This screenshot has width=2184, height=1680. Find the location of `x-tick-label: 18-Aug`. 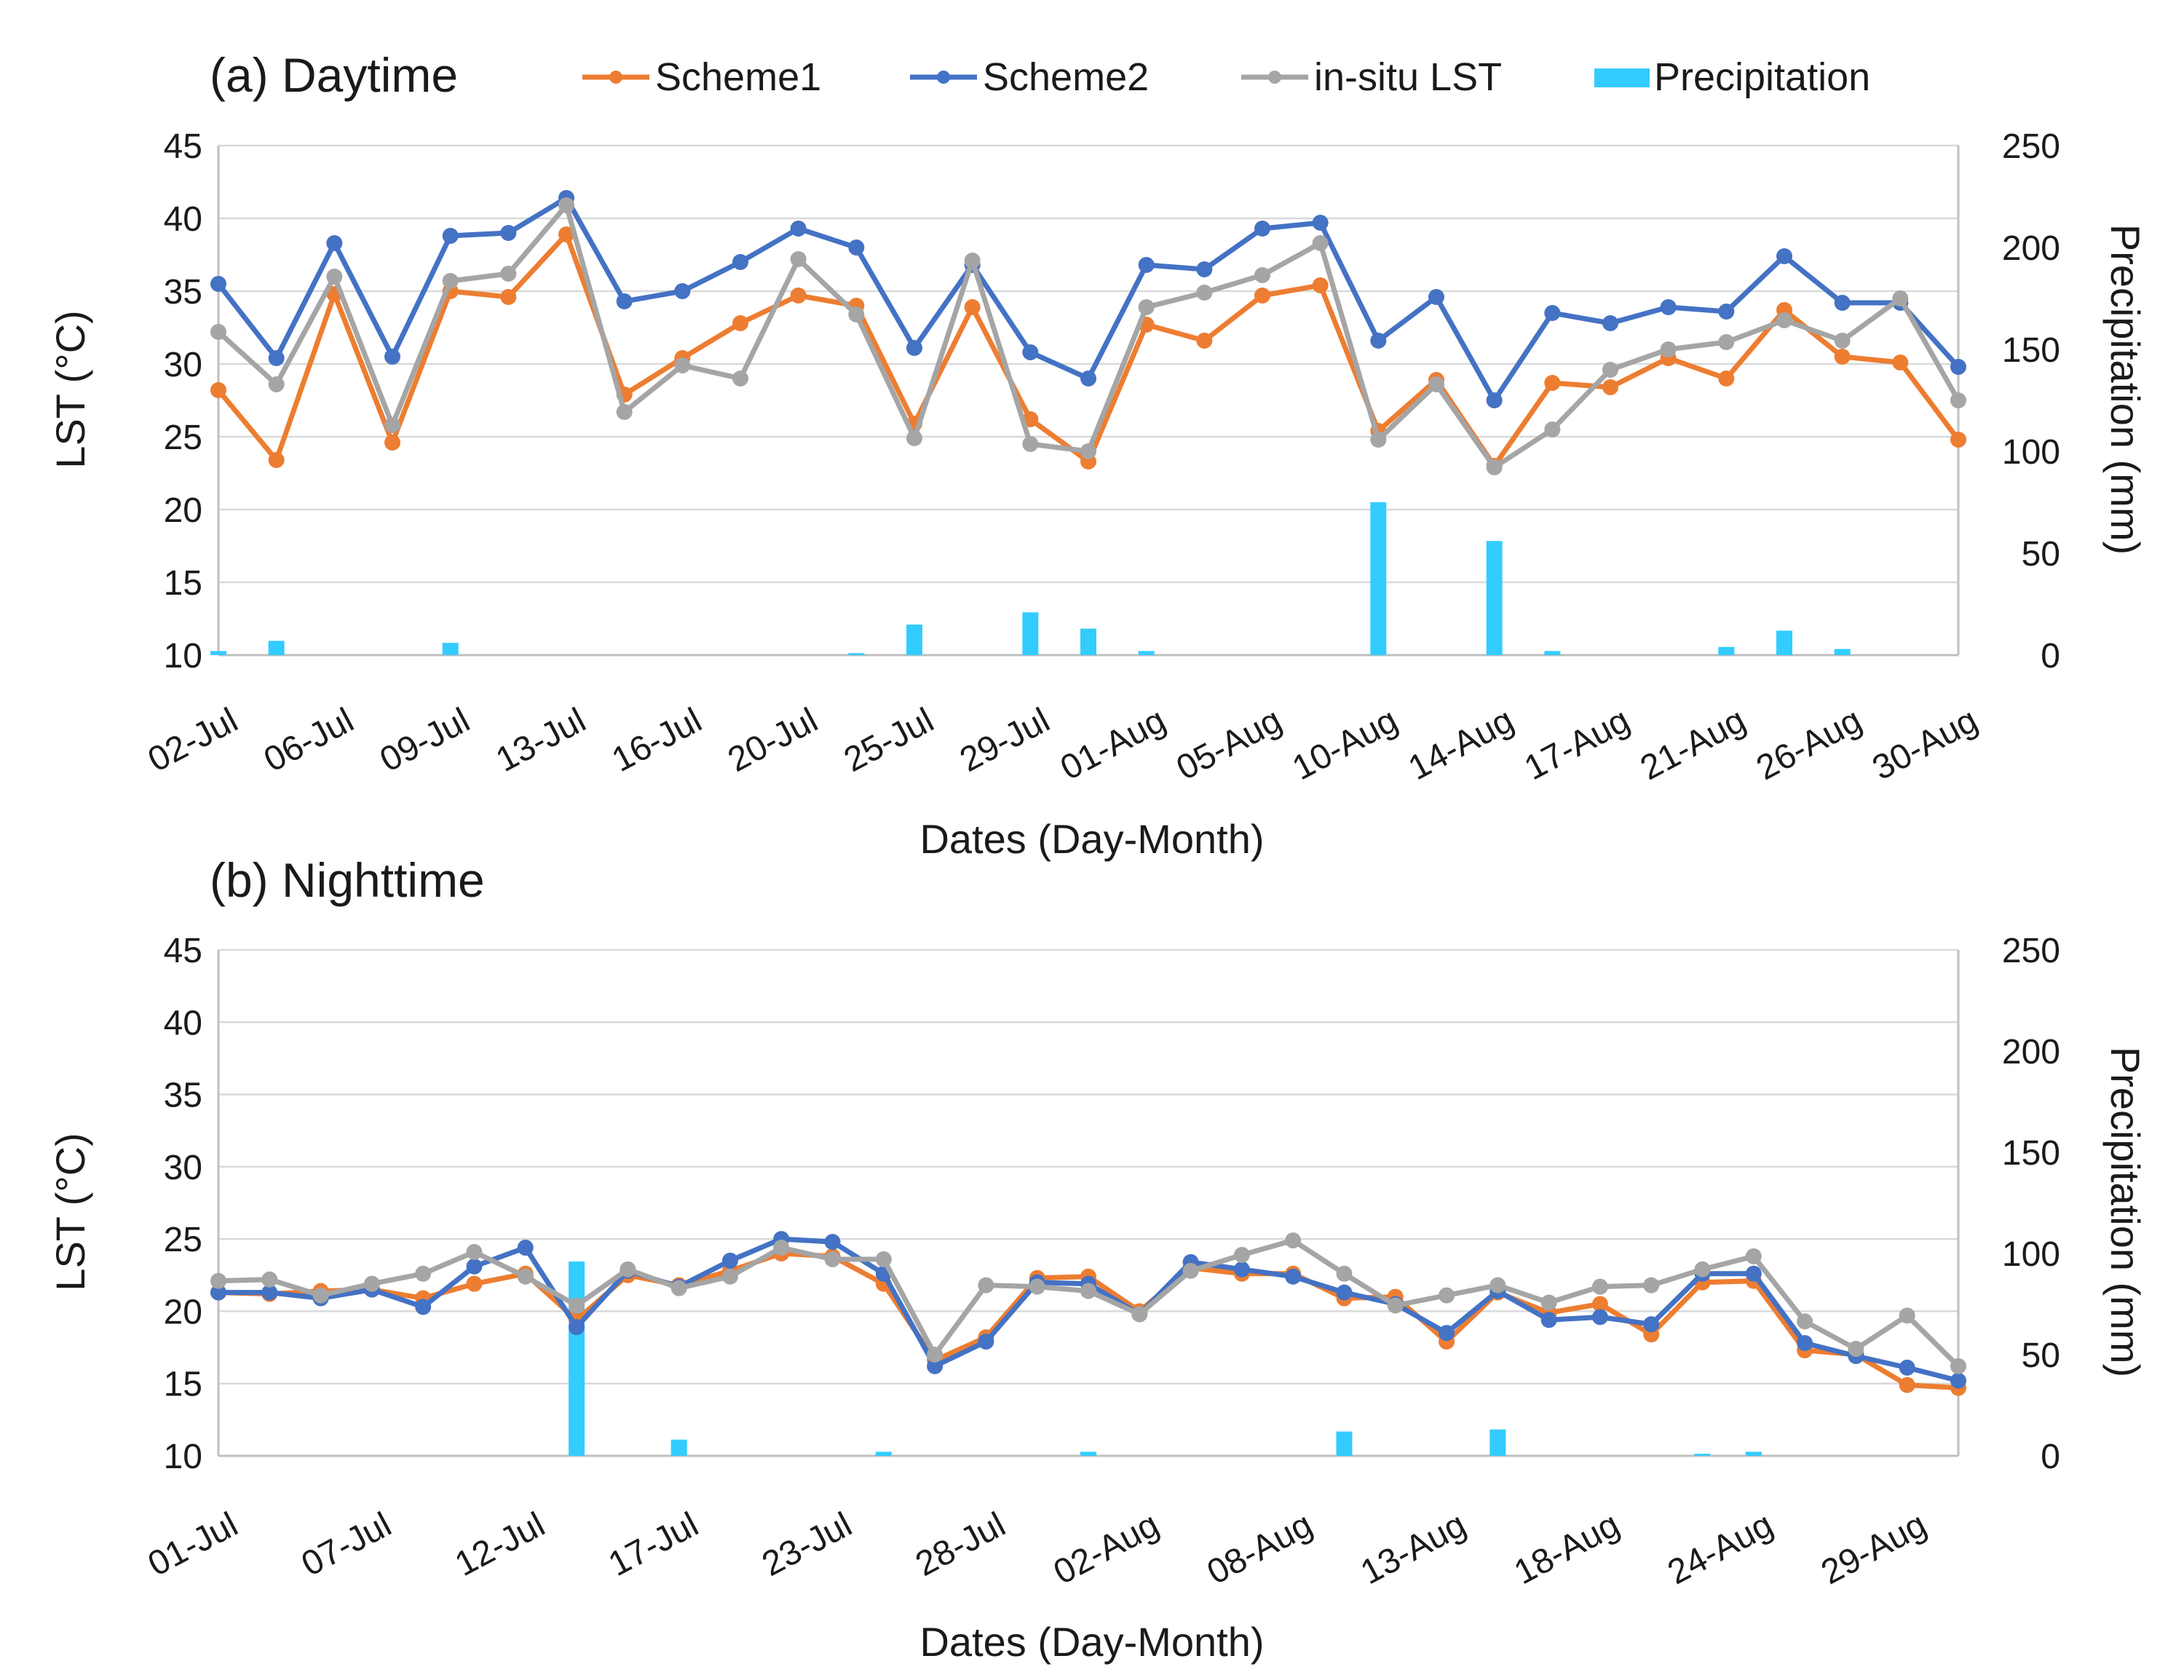

x-tick-label: 18-Aug is located at coordinates (1567, 1548).